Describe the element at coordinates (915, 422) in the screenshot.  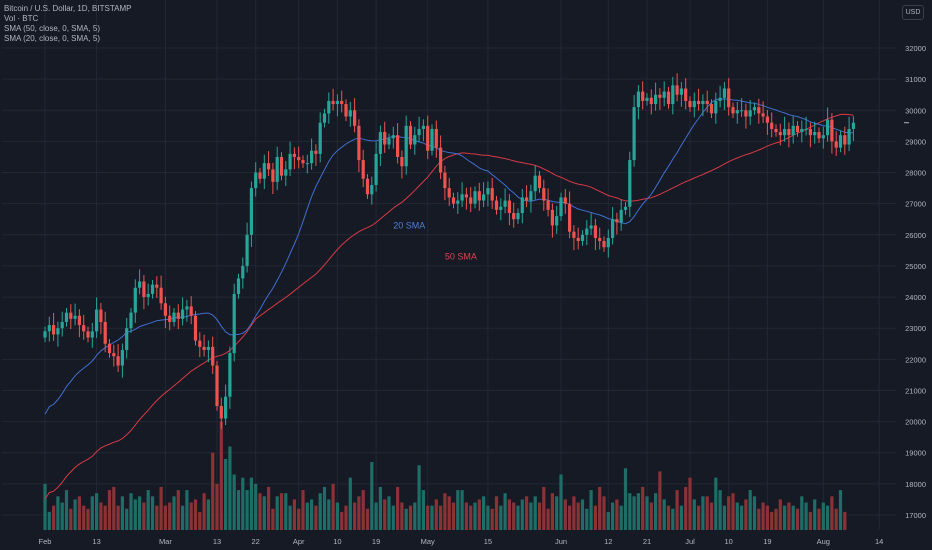
I see `y-tick-label: 20000` at that location.